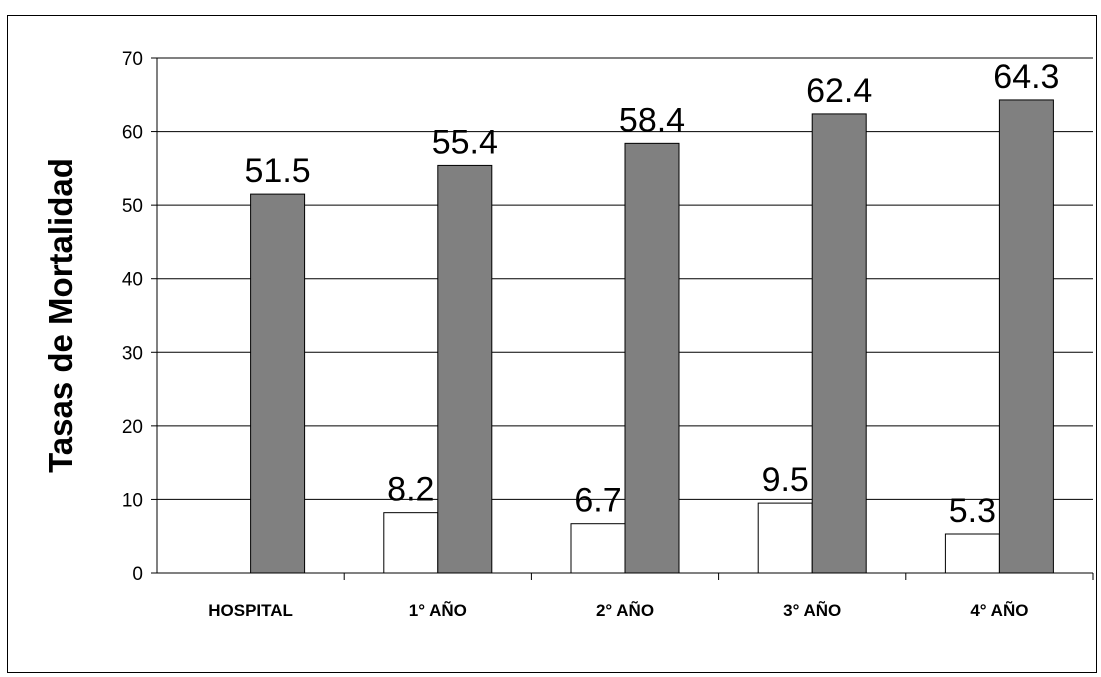 This screenshot has width=1101, height=677. What do you see at coordinates (839, 91) in the screenshot?
I see `data-label: 62.4` at bounding box center [839, 91].